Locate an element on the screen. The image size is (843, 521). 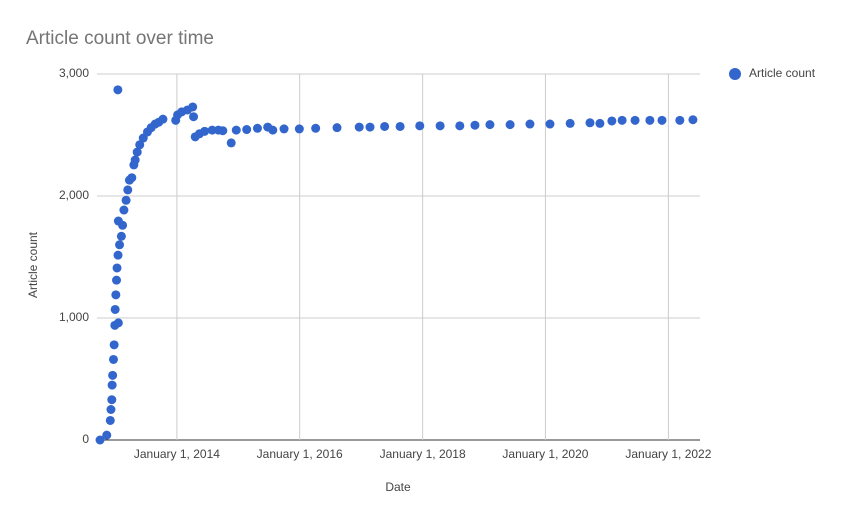
x-tick-label: January 1, 2018 is located at coordinates (423, 454).